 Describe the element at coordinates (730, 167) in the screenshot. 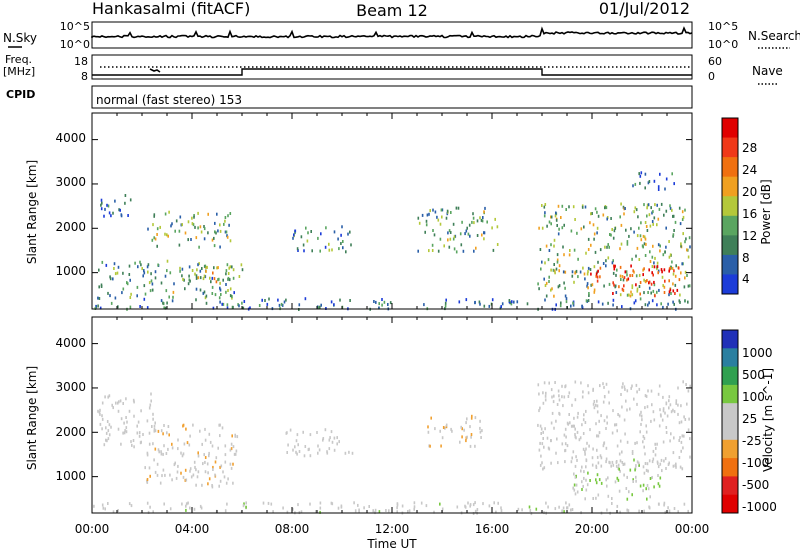

I see `colorbar-segment` at that location.